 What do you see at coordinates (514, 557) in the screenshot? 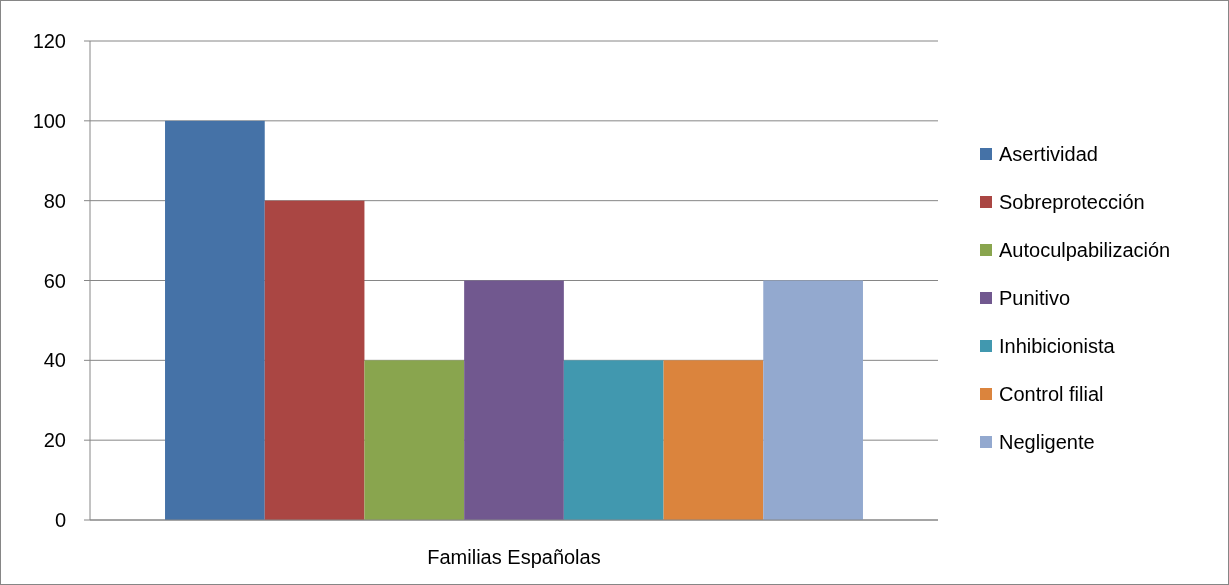
I see `x-tick-label: Familias Españolas` at bounding box center [514, 557].